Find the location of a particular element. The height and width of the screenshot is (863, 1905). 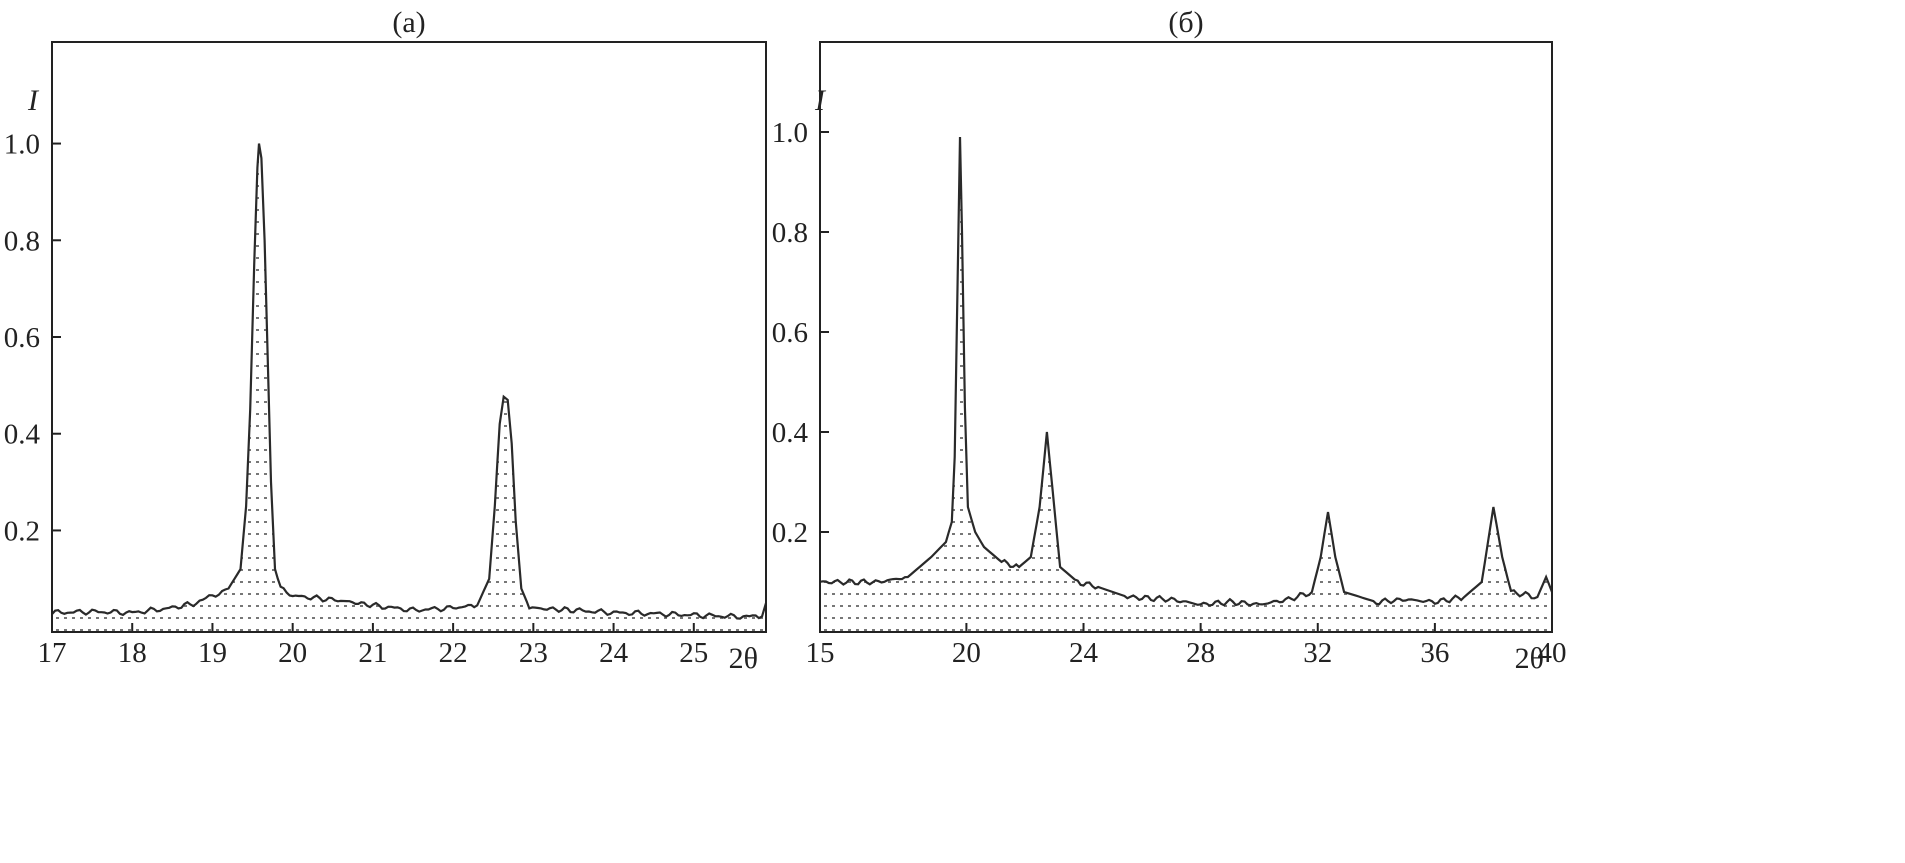

x-tick-label: 19 is located at coordinates (212, 653).